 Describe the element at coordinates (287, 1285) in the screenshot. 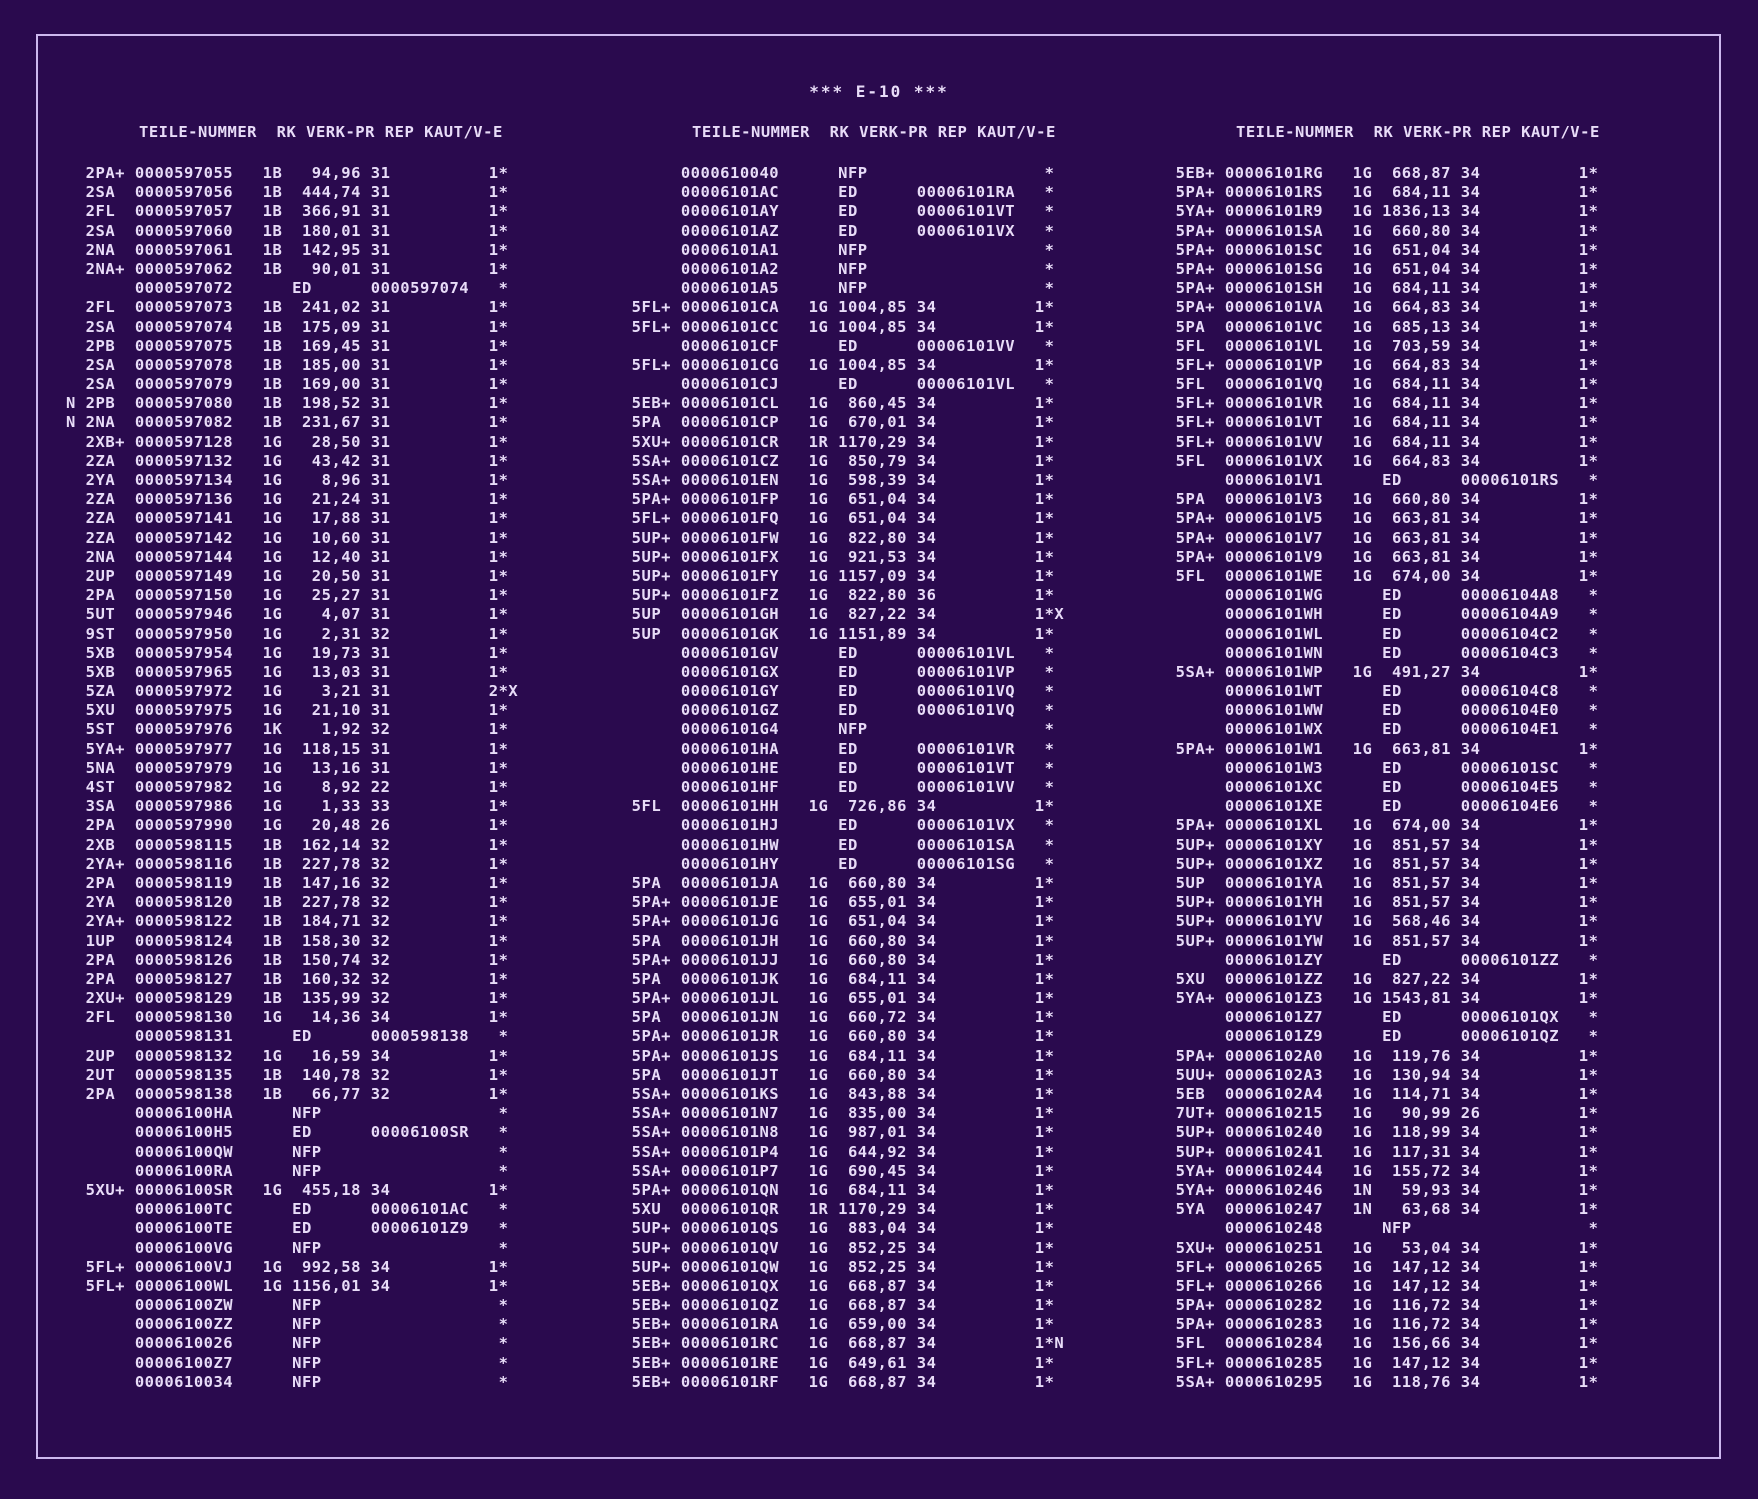

I see `table-row: 5FL+ 00006100WL 1G 1156,01 34 1*` at that location.